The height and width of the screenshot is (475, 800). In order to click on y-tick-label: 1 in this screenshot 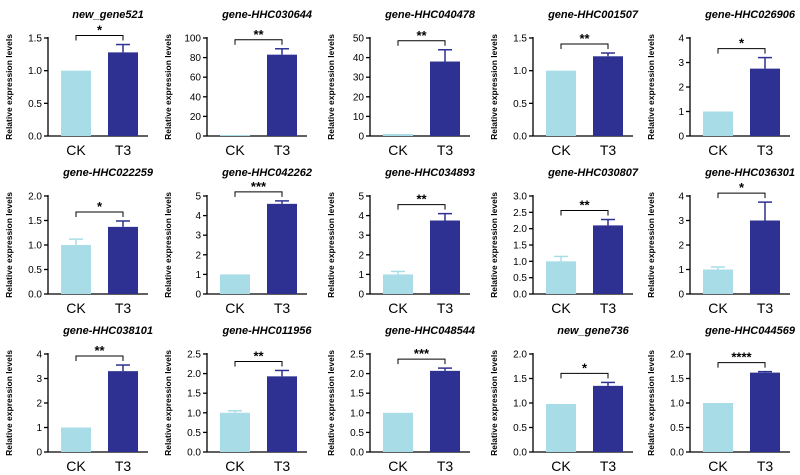, I will do `click(39, 428)`.